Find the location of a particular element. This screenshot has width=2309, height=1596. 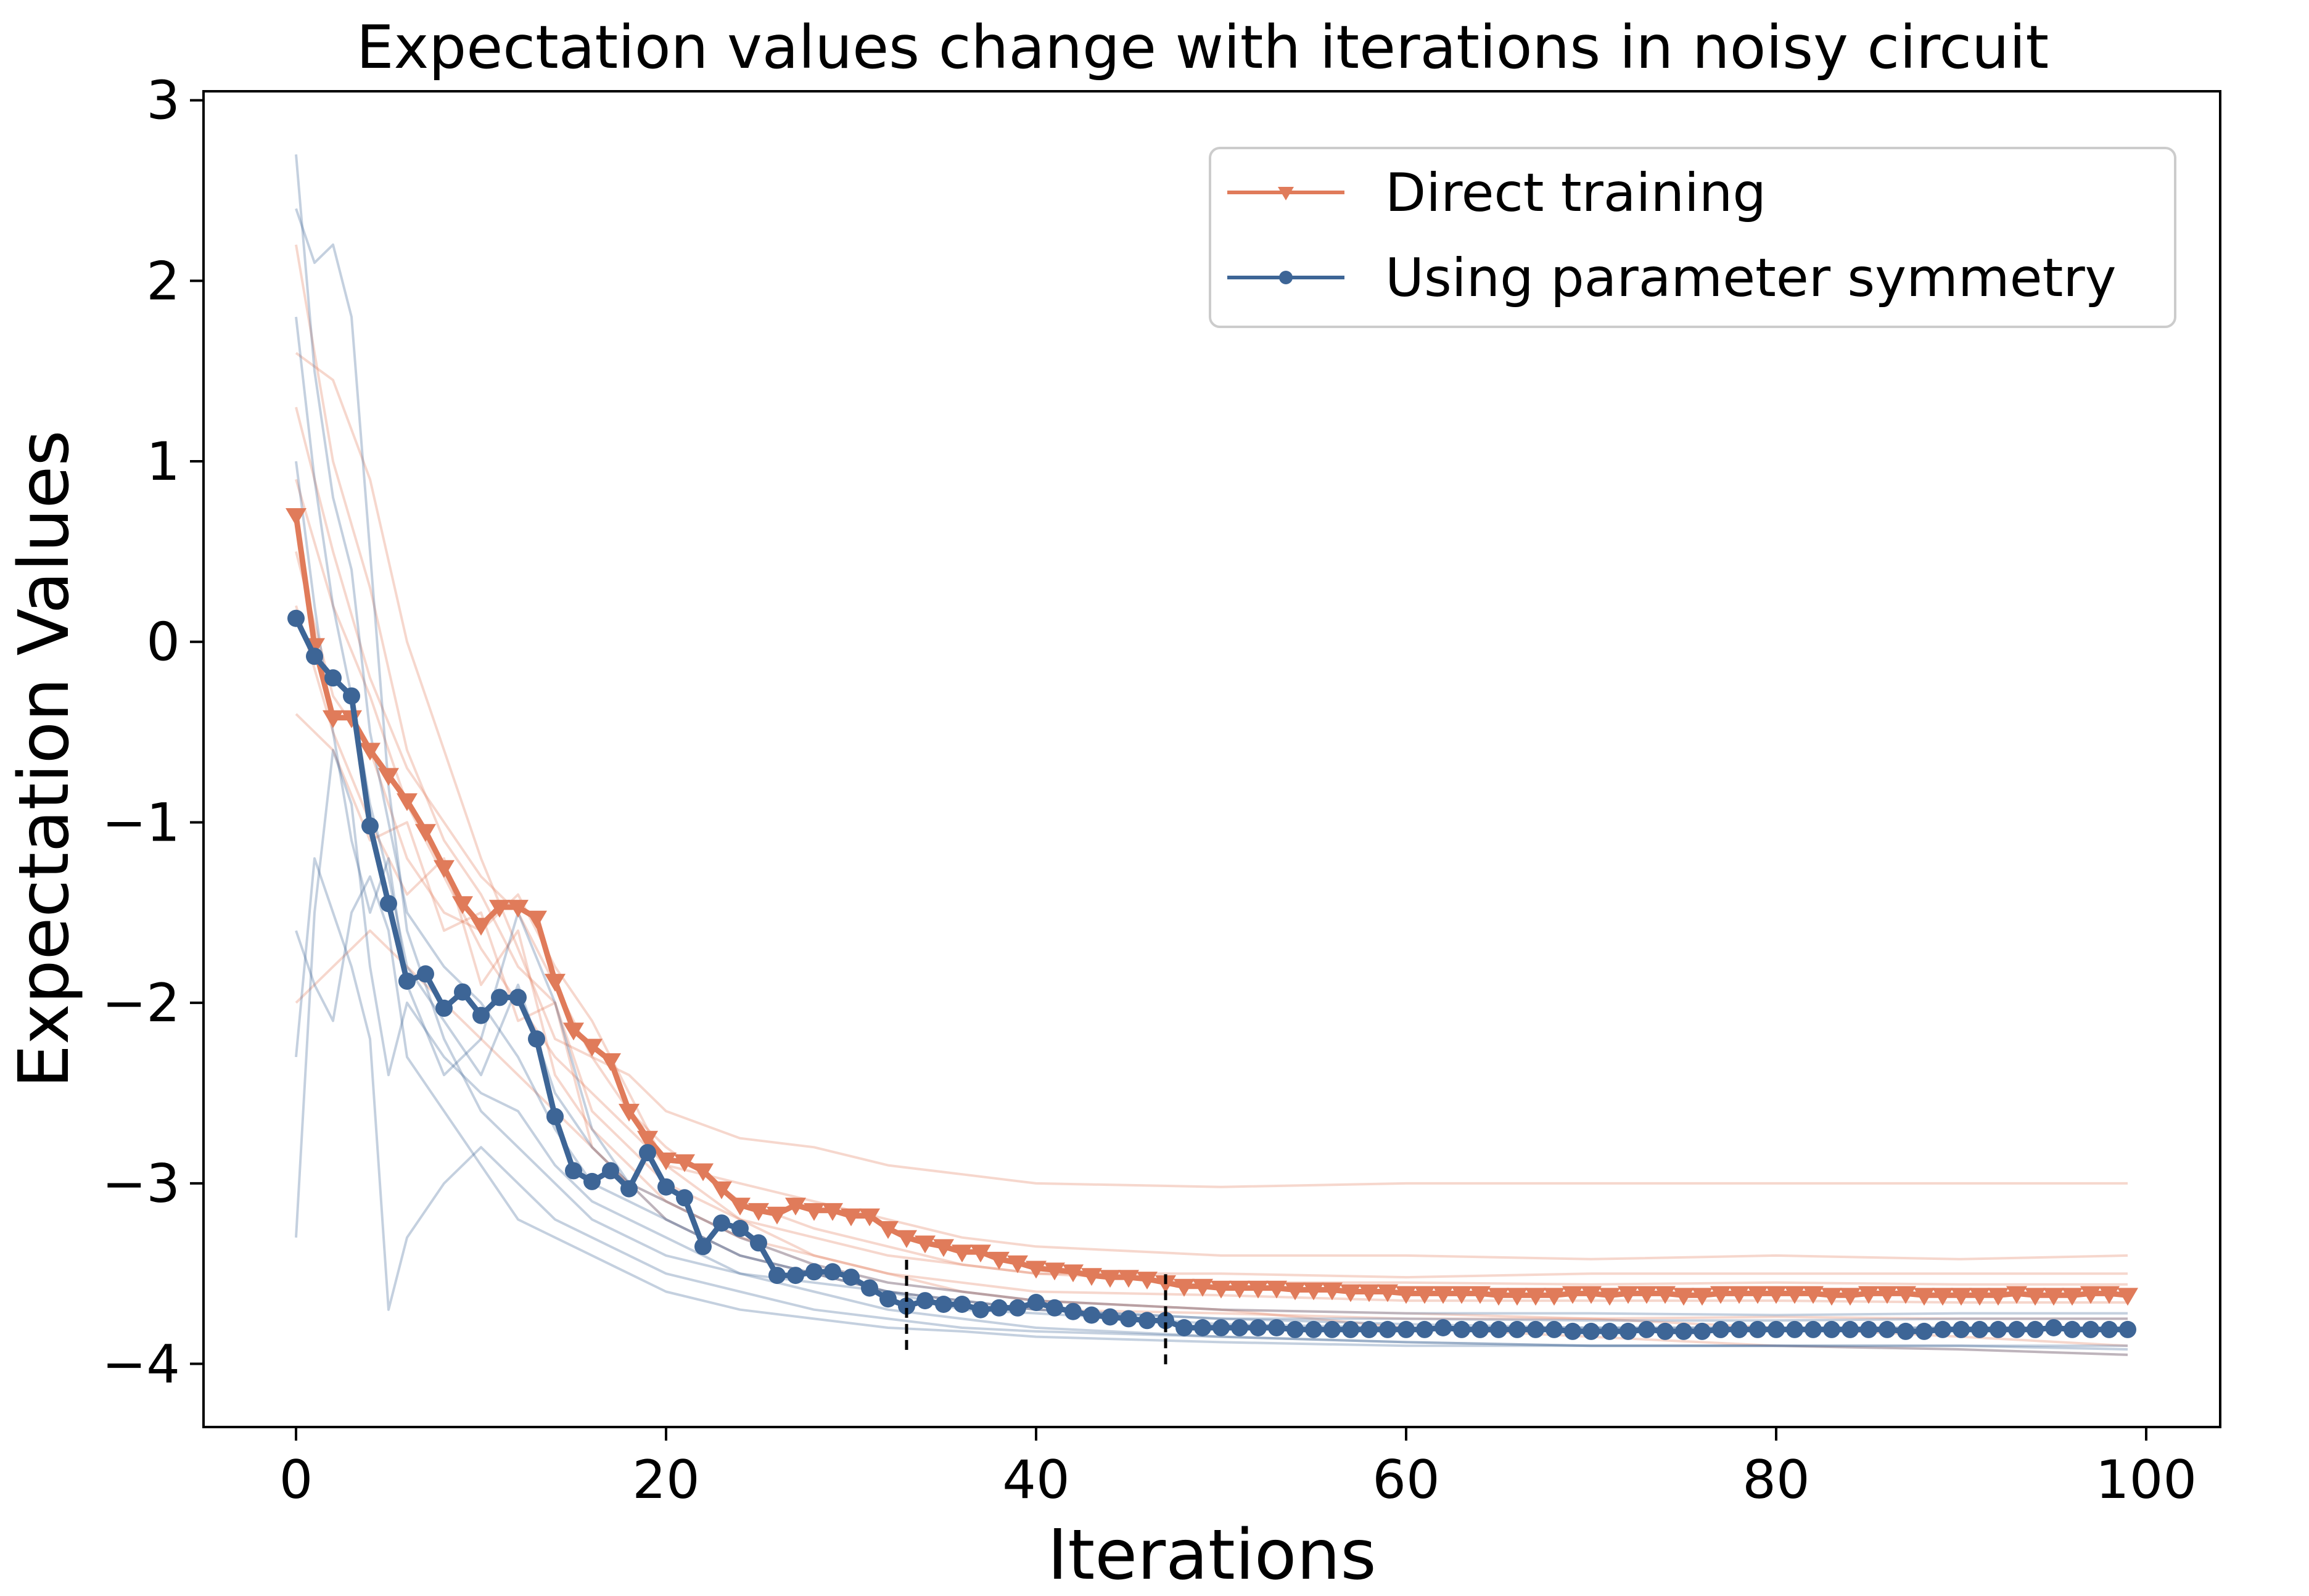

legend-entry-direct: Direct training is located at coordinates (1496, 193).